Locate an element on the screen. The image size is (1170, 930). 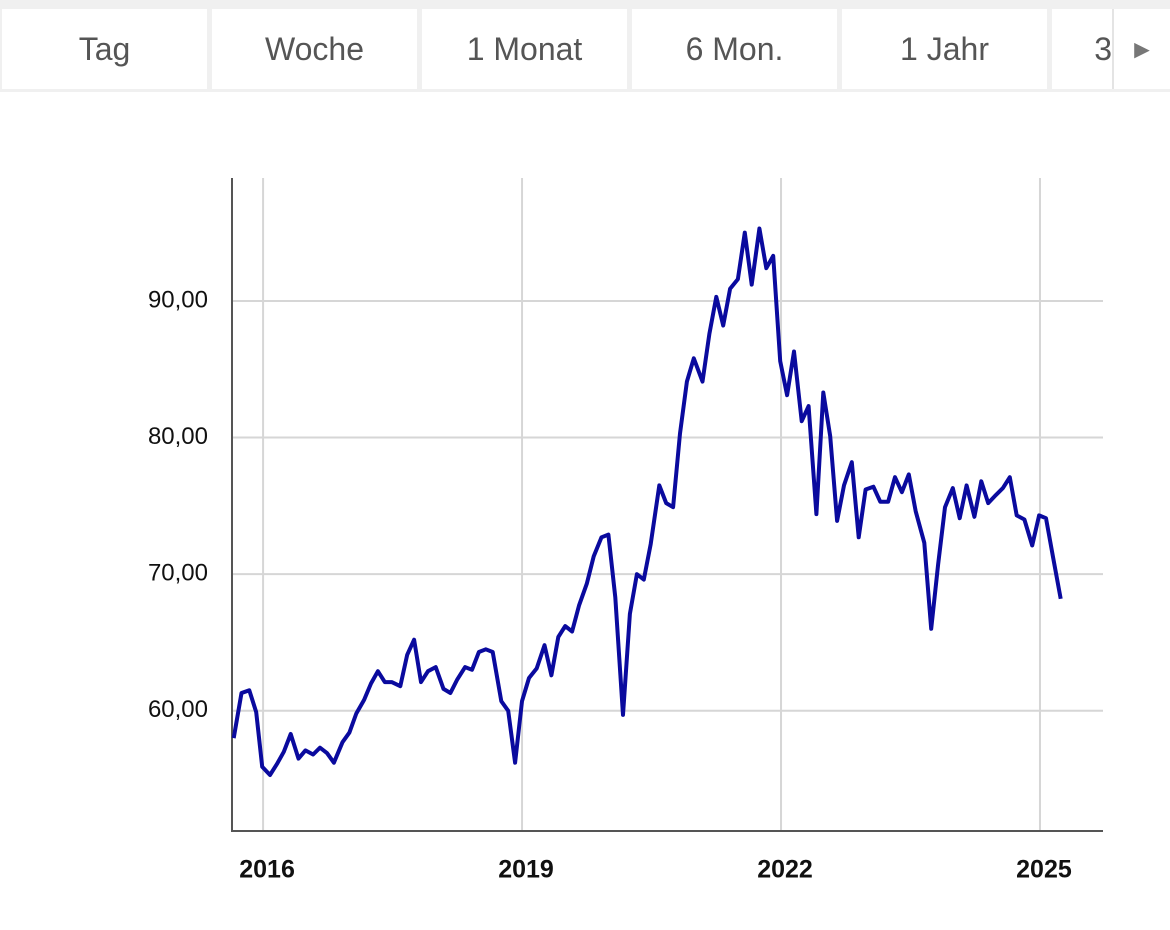
x-tick-label: 2016 is located at coordinates (267, 870).